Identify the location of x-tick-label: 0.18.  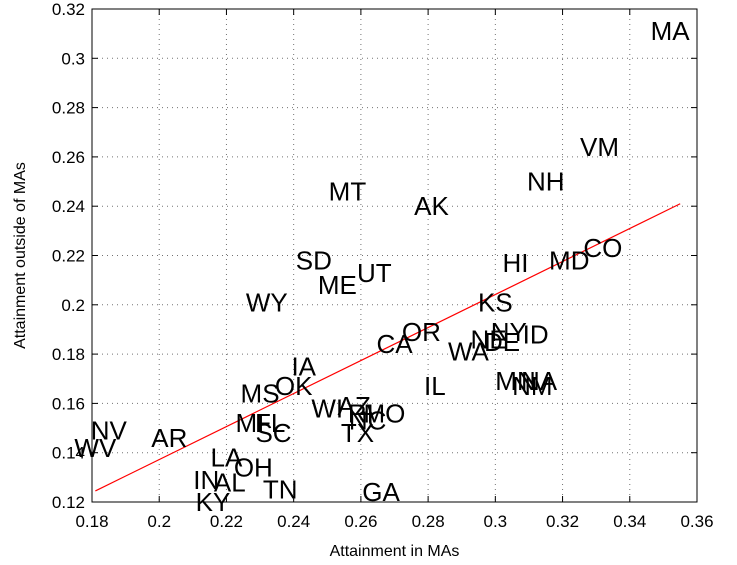
(91, 521).